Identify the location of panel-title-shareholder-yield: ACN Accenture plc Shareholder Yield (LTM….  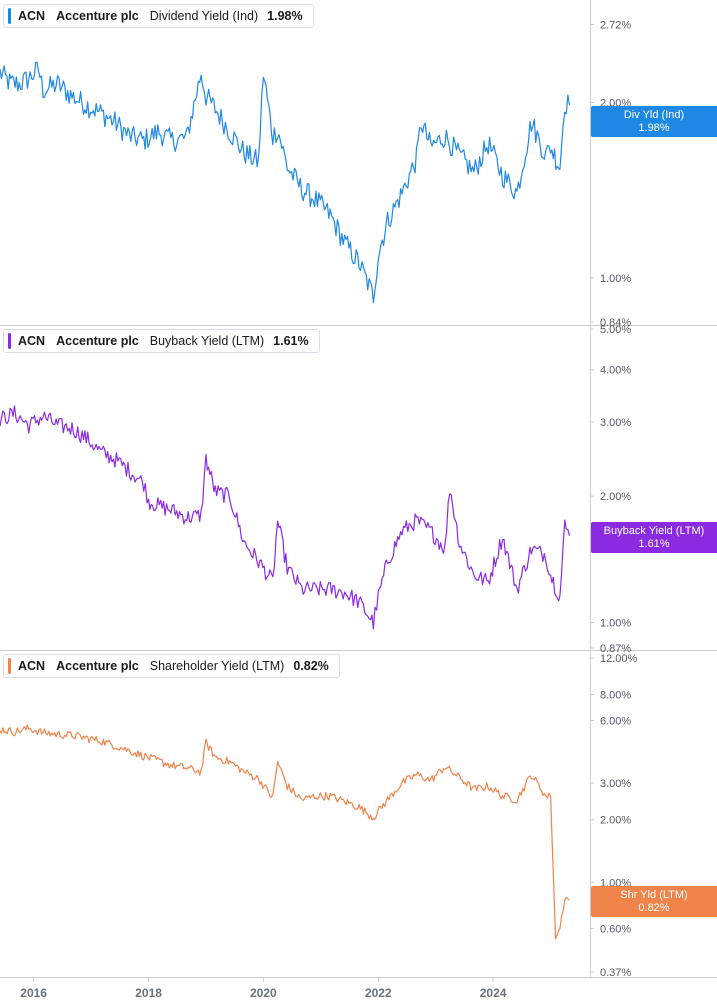
(171, 666).